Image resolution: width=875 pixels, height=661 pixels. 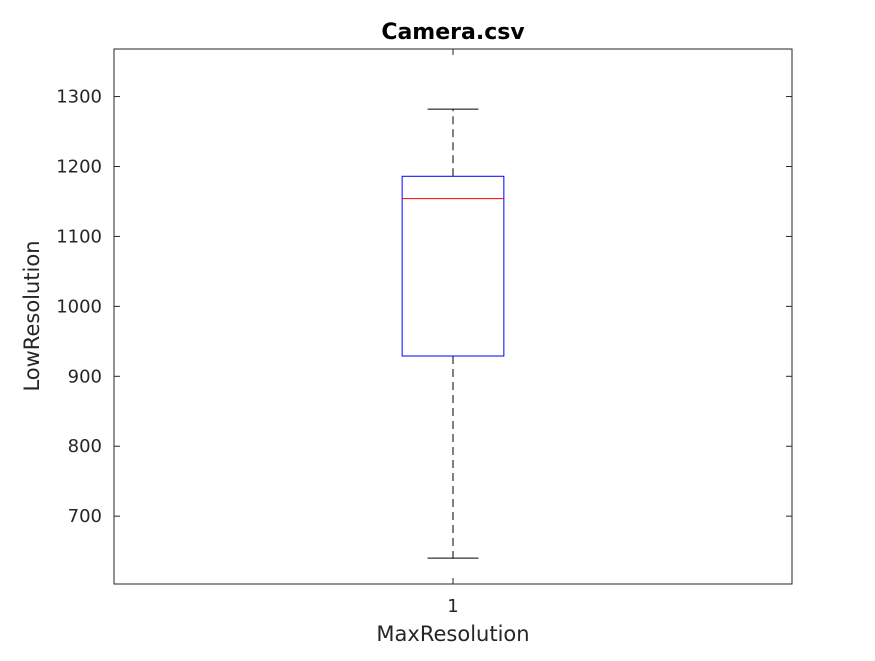 What do you see at coordinates (85, 446) in the screenshot?
I see `y-tick-label: 800` at bounding box center [85, 446].